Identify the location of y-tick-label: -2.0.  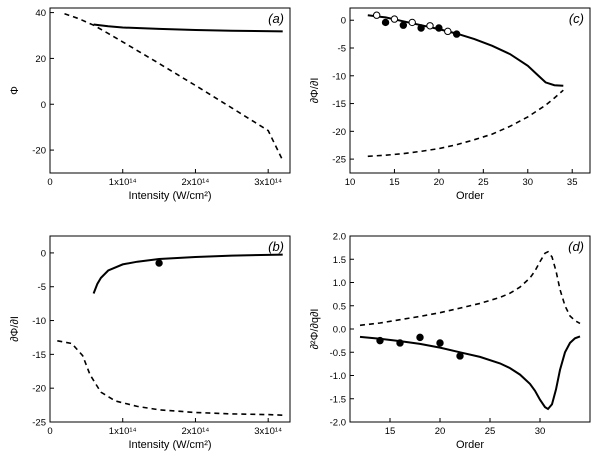
(338, 423).